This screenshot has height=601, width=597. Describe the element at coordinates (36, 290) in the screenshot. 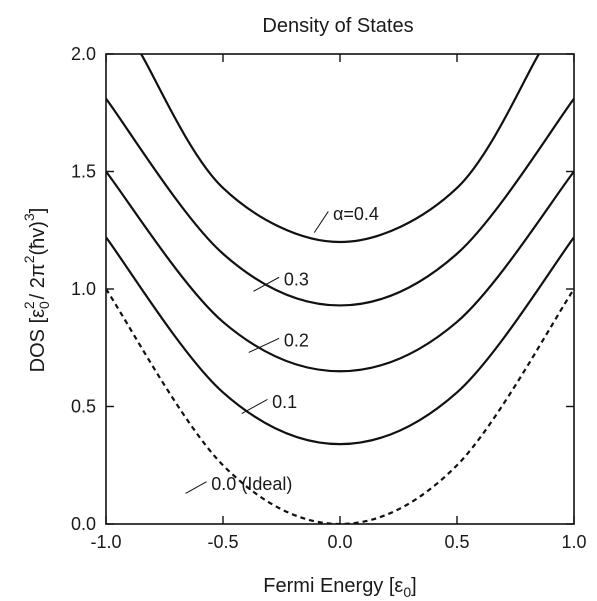

I see `y-axis-label: DOS [ε02/ 2π2(ħv)3]` at that location.